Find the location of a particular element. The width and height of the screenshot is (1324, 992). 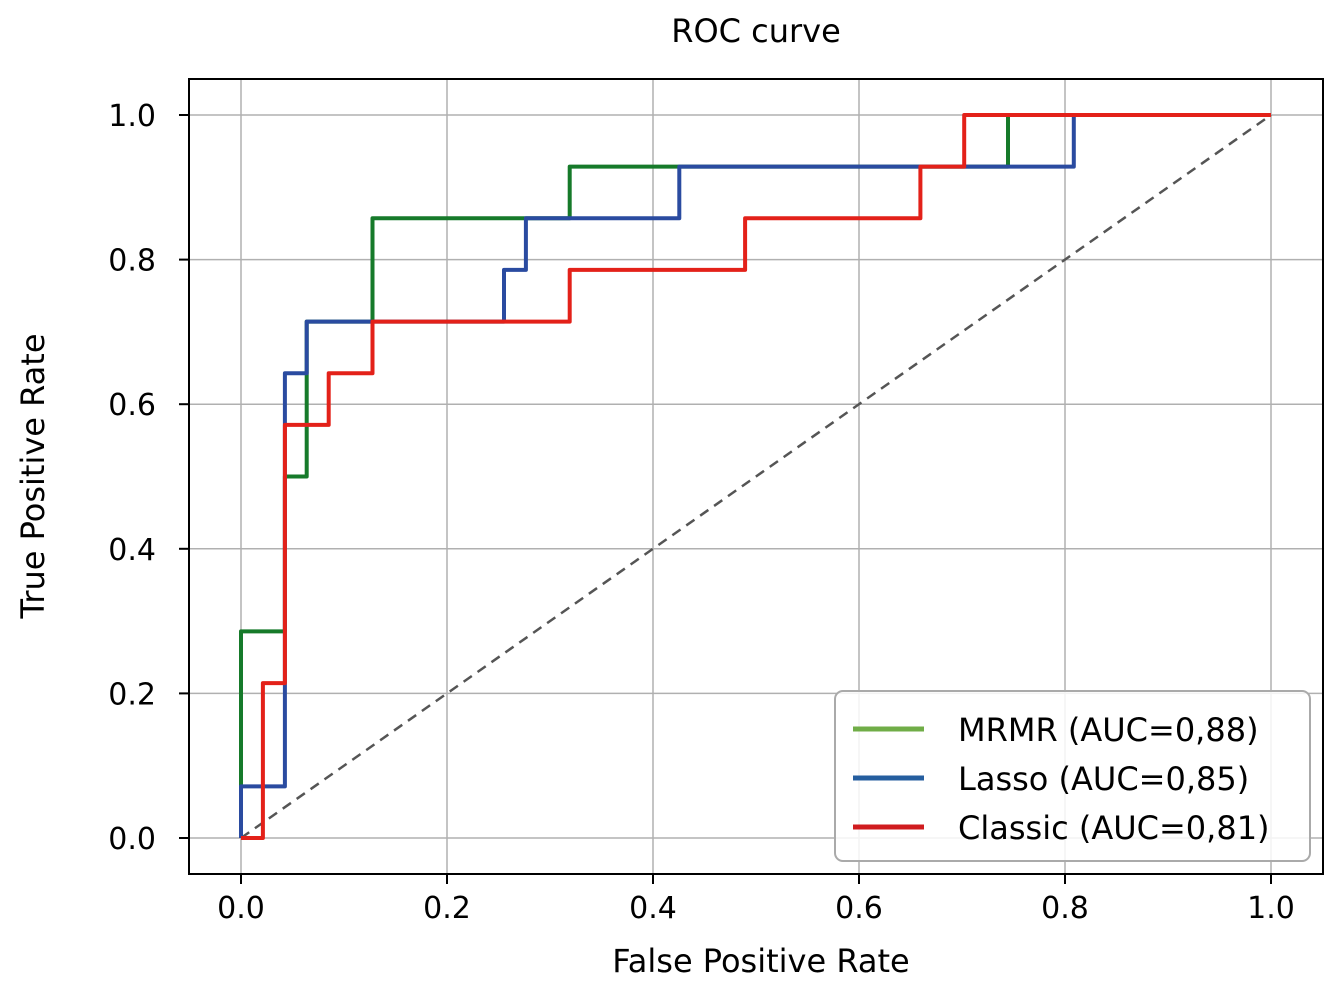

y-tick-label: 1.0 is located at coordinates (132, 116).